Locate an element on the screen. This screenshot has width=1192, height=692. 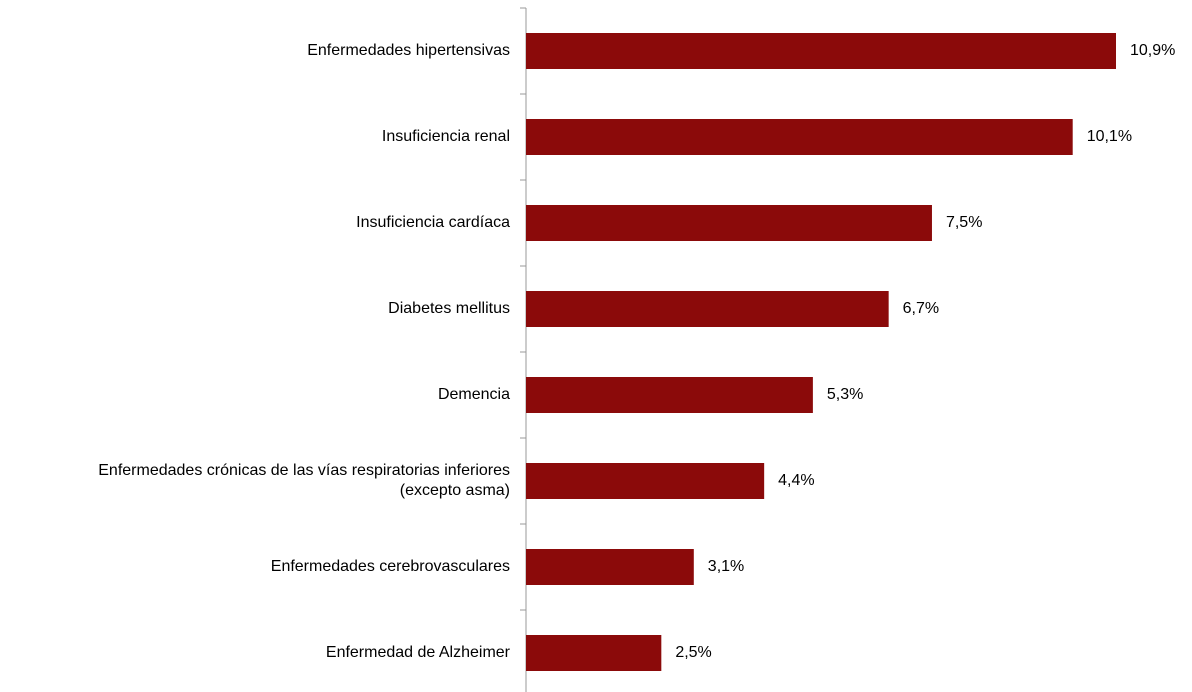
category-label: Enfermedades hipertensivas is located at coordinates (408, 50).